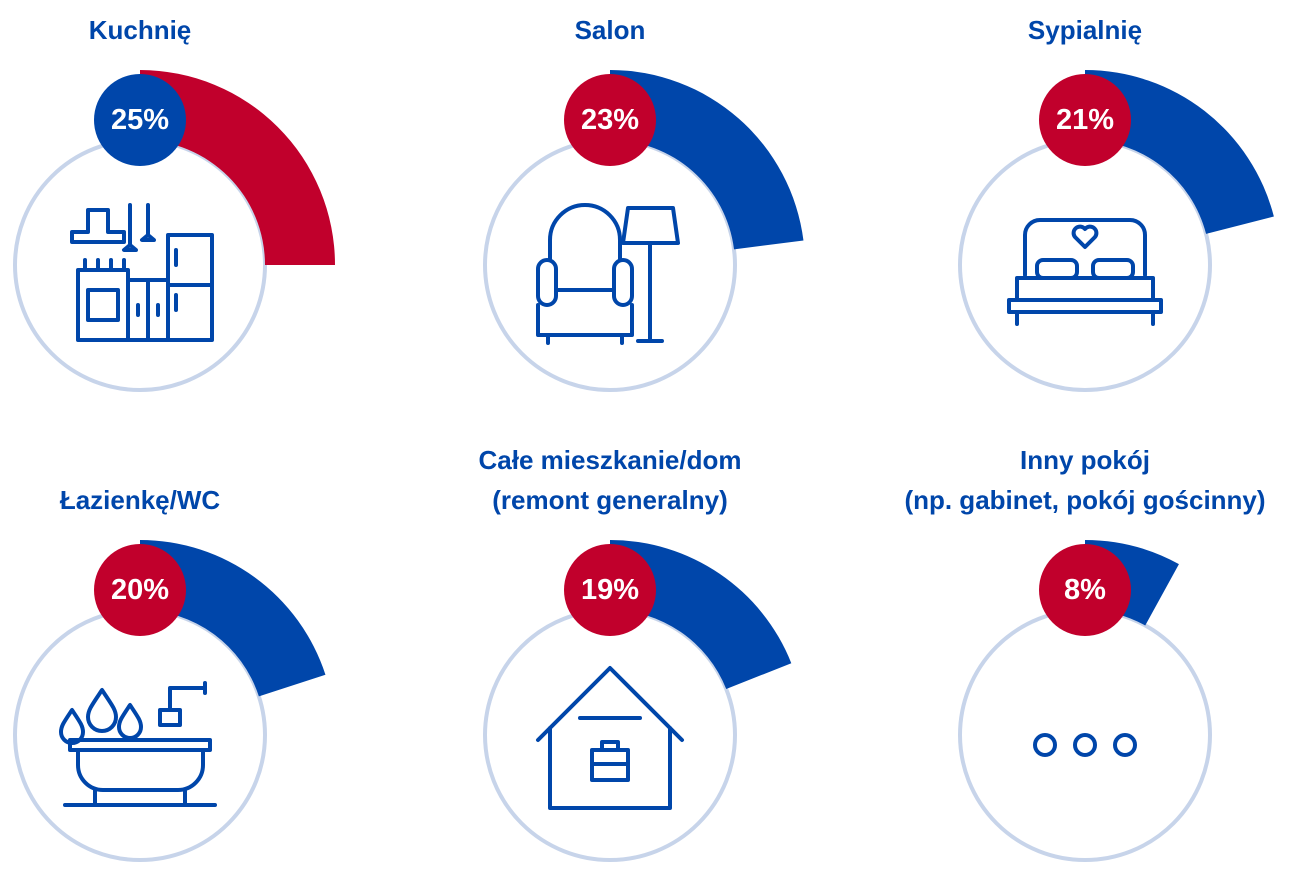 This screenshot has width=1293, height=873. What do you see at coordinates (610, 480) in the screenshot?
I see `category-title: Całe mieszkanie/dom (remont generalny)` at bounding box center [610, 480].